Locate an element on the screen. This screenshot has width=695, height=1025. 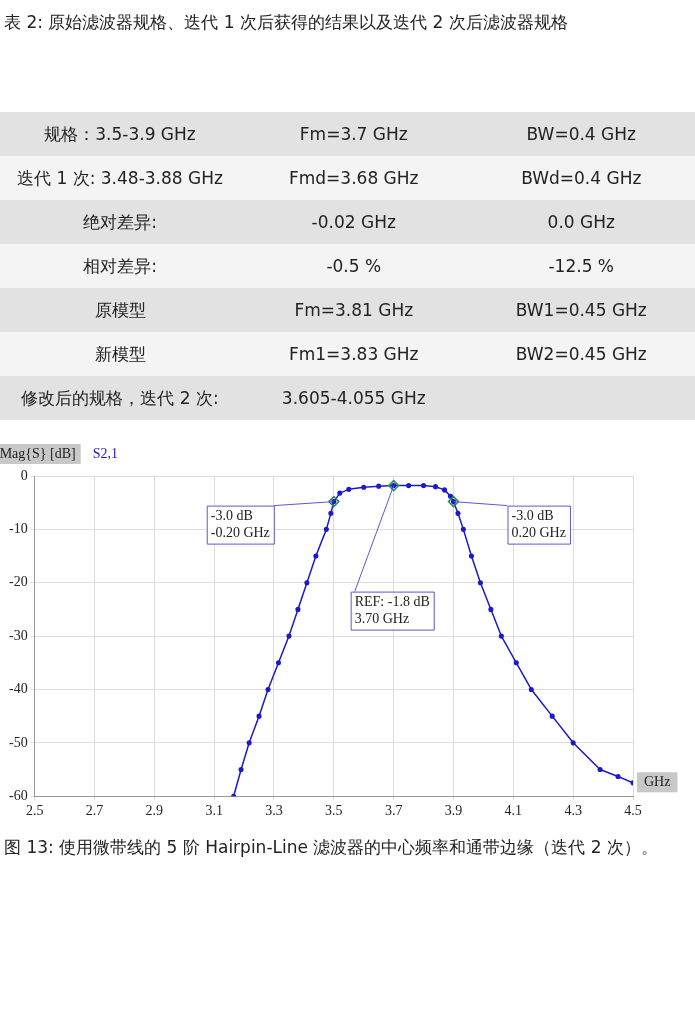
text: Fm1=3.83 GHz is located at coordinates (353, 354).